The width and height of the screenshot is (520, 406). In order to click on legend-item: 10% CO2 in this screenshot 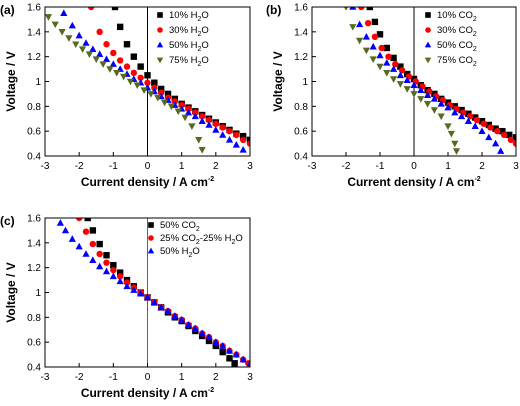, I will do `click(451, 16)`.